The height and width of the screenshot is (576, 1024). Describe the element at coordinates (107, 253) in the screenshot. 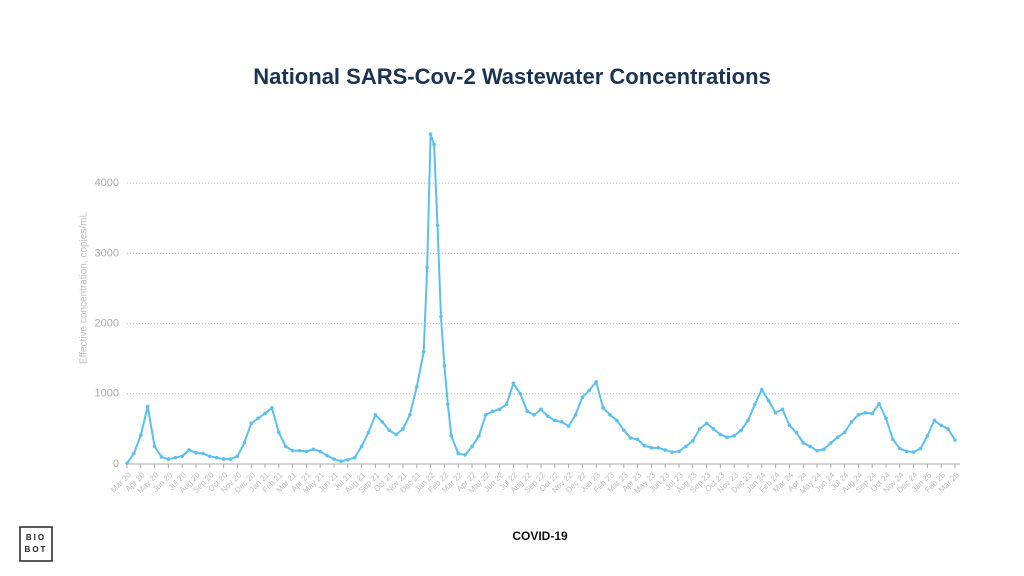

I see `y-tick-label: 3000` at that location.